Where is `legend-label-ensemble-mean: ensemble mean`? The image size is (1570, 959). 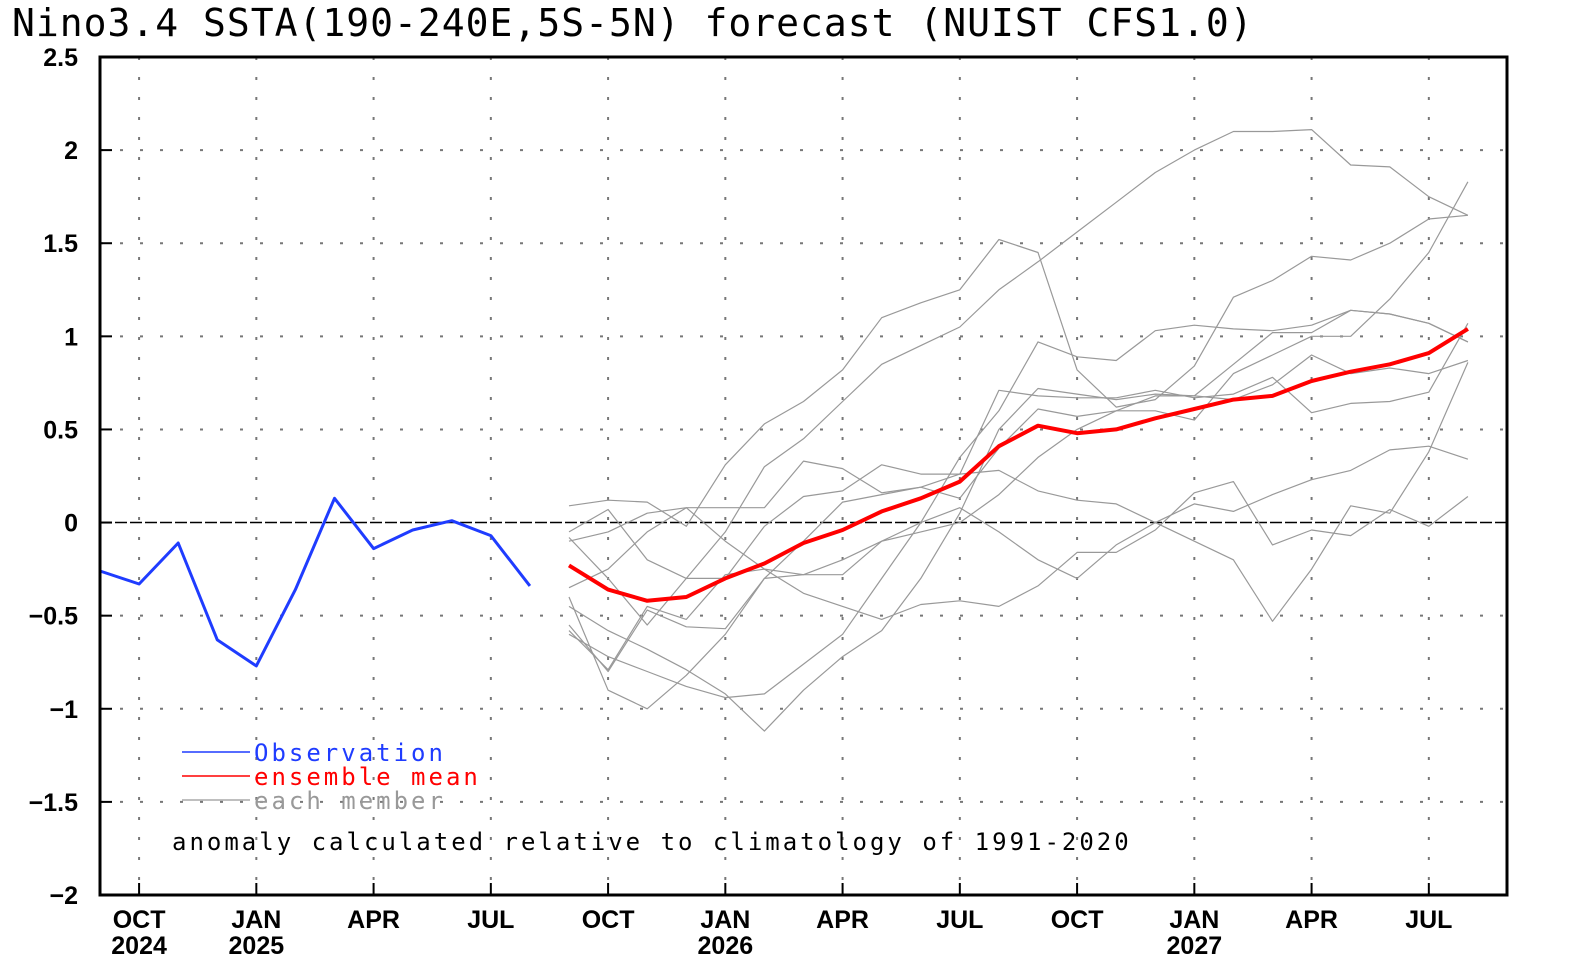 legend-label-ensemble-mean: ensemble mean is located at coordinates (367, 777).